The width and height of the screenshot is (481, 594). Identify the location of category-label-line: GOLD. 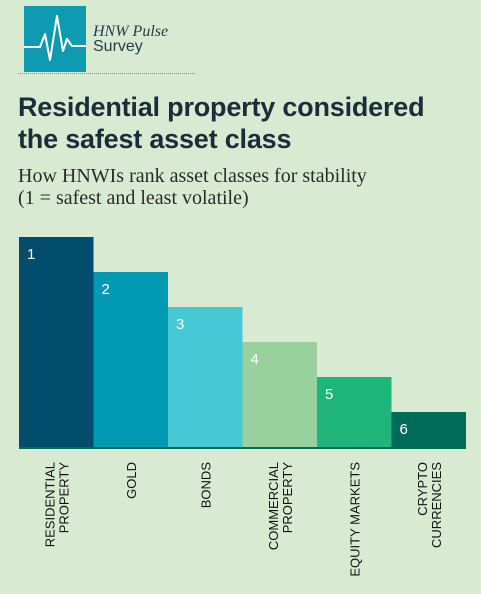
(131, 480).